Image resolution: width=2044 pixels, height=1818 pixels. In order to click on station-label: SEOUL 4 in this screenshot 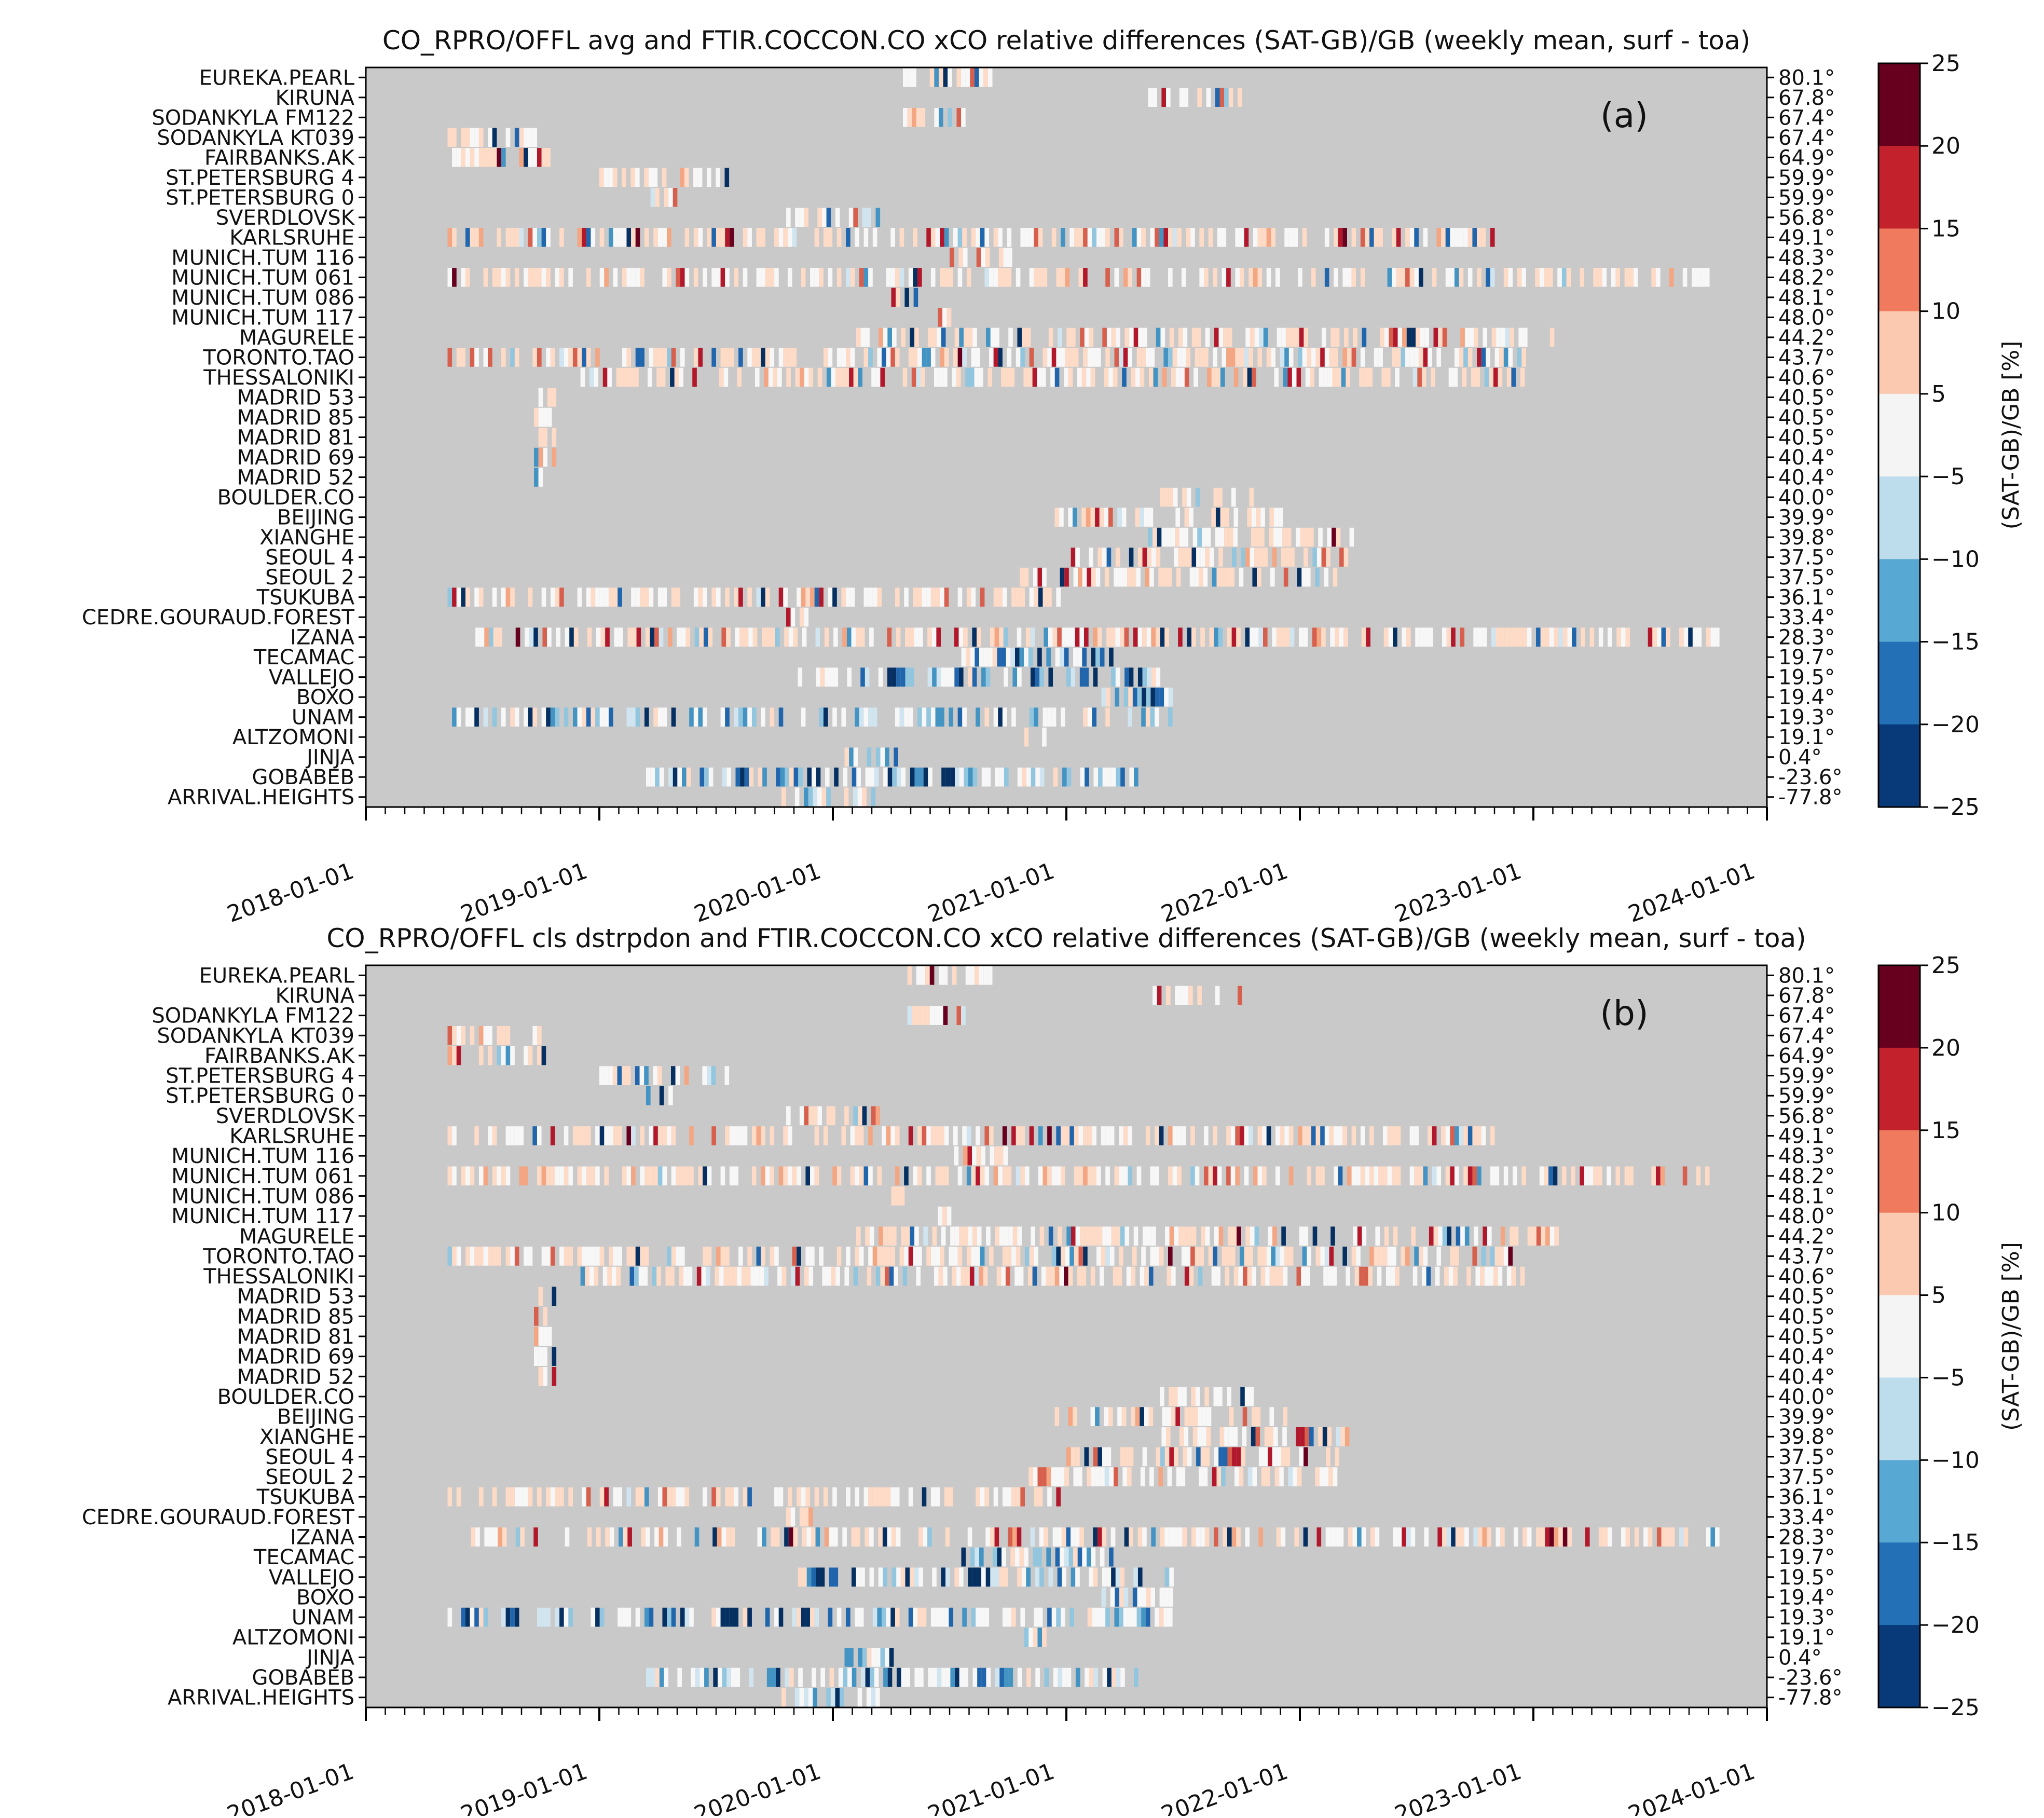, I will do `click(309, 558)`.